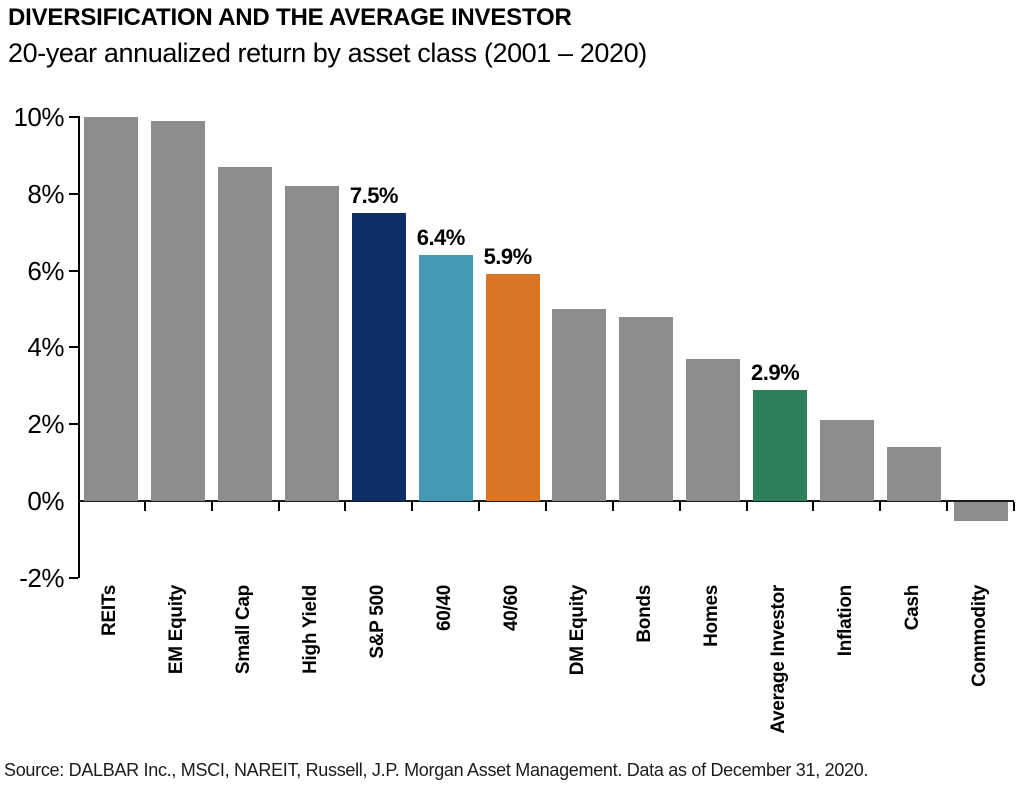 This screenshot has height=797, width=1024. Describe the element at coordinates (178, 310) in the screenshot. I see `bar-em-equity` at that location.